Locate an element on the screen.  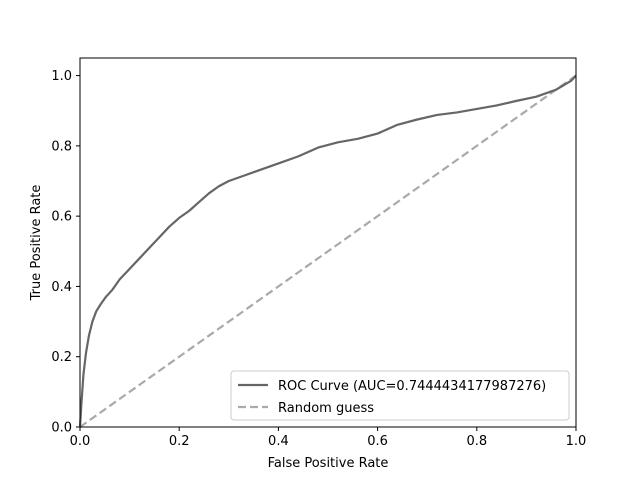
y-tick-label: 0.6 is located at coordinates (61, 217).